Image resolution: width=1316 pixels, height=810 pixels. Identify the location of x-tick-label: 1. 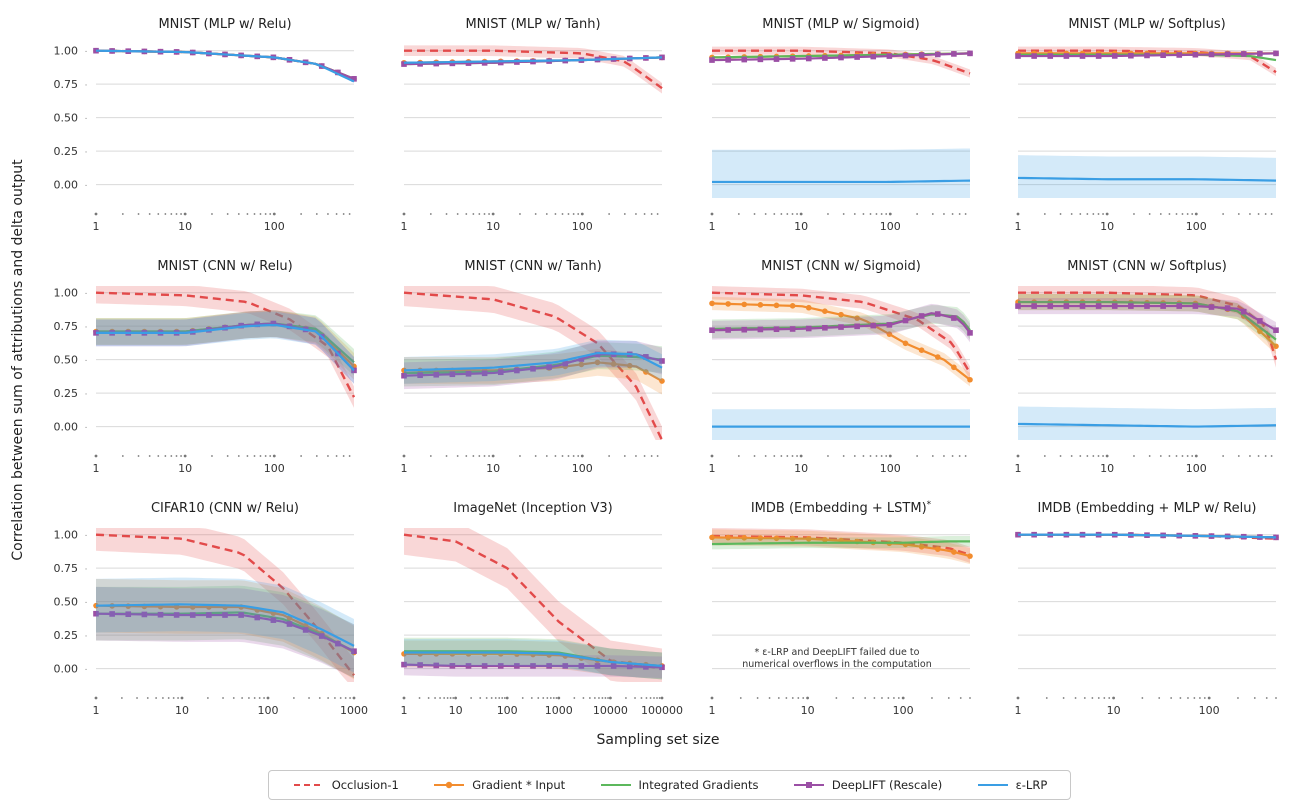
(712, 226).